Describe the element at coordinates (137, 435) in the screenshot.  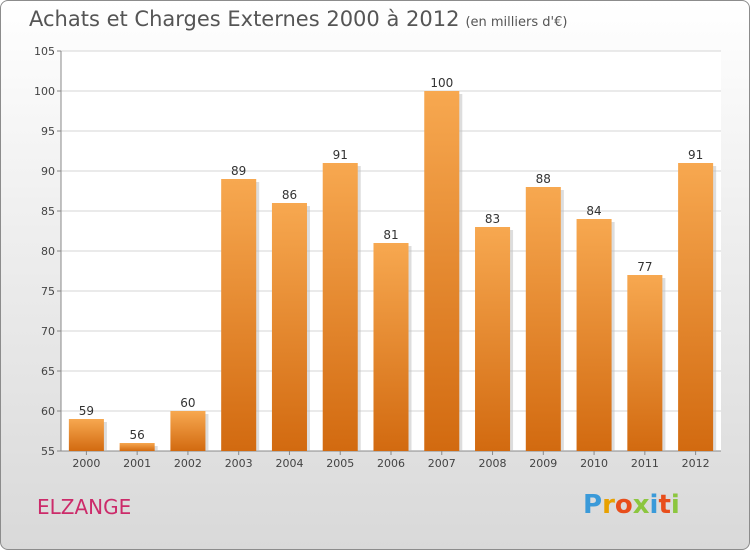
I see `data-label: 56` at that location.